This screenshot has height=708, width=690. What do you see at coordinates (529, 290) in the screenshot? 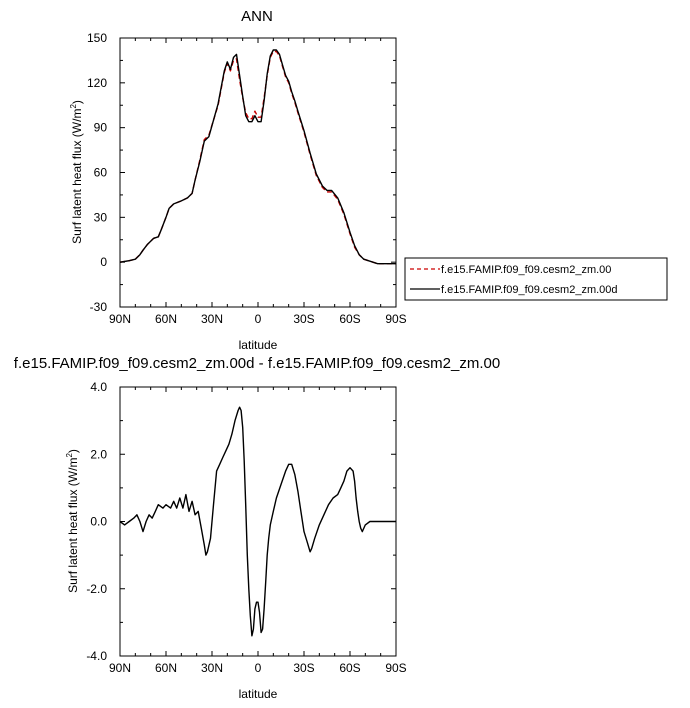
I see `legend-label-series-2: f.e15.FAMIP.f09_f09.cesm2_zm.00d` at bounding box center [529, 290].